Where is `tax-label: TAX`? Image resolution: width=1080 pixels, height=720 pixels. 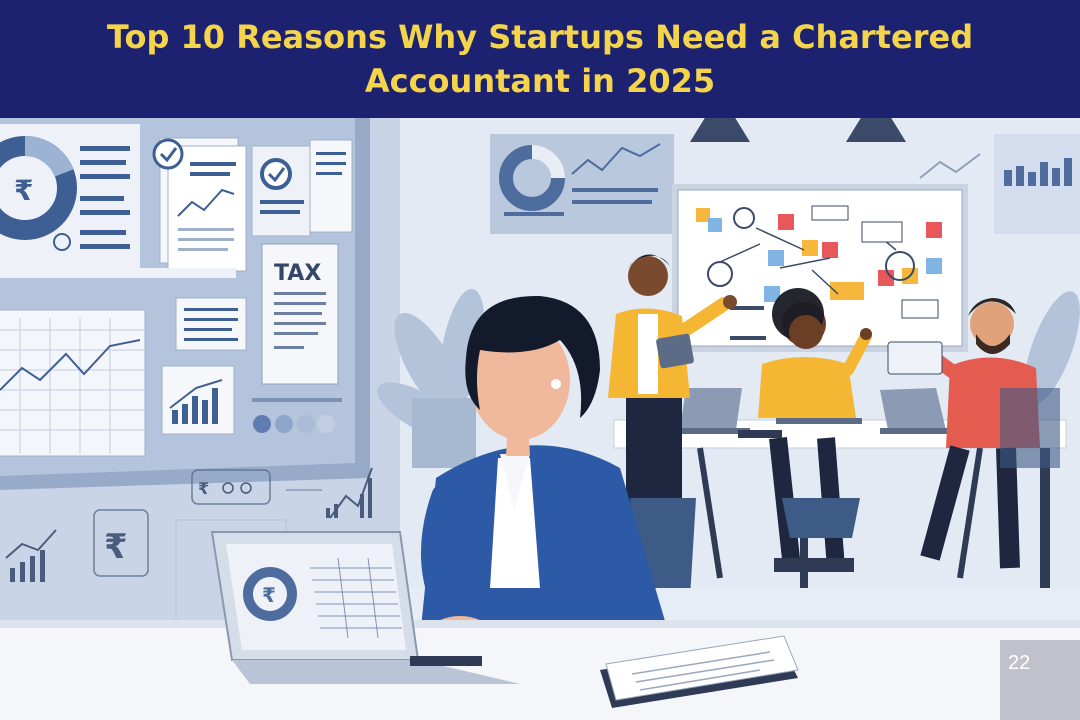
tax-label: TAX is located at coordinates (297, 273).